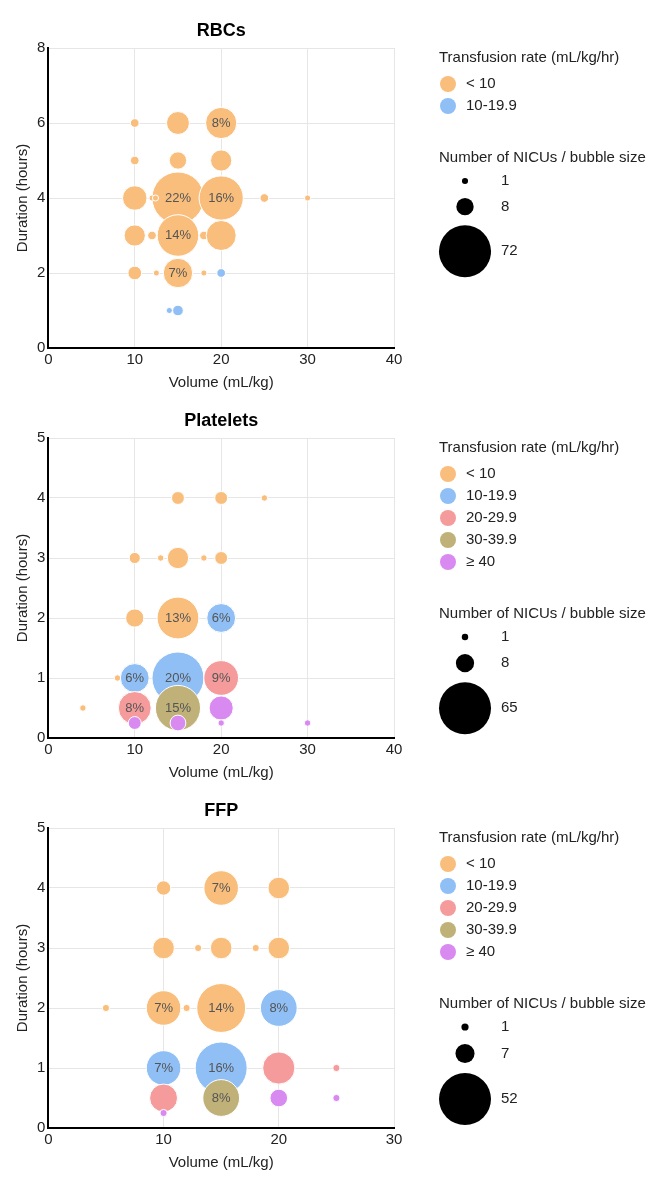  I want to click on chart-title: FFP, so click(221, 809).